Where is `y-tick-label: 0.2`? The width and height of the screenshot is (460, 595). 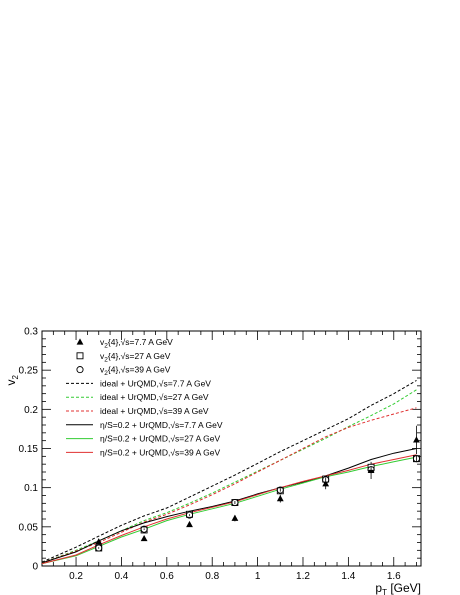 y-tick-label: 0.2 is located at coordinates (31, 410).